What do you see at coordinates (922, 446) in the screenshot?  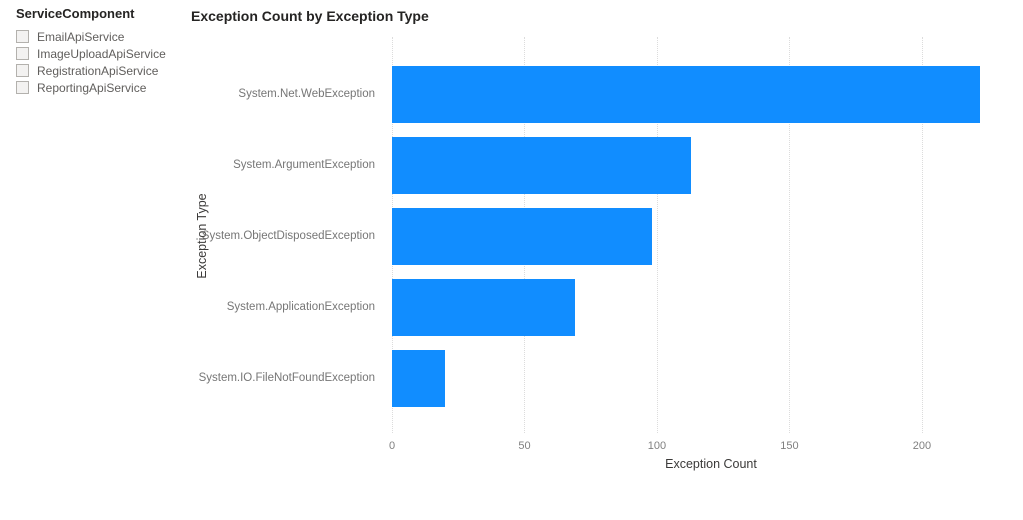 I see `x-tick-label-200: 200` at bounding box center [922, 446].